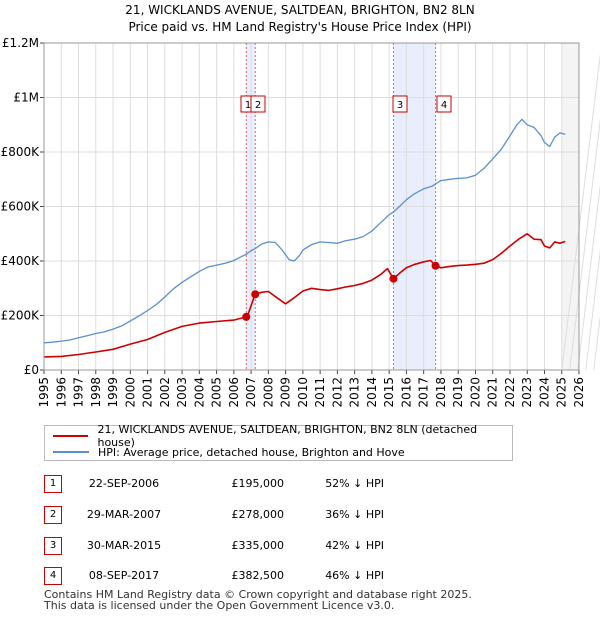  What do you see at coordinates (130, 392) in the screenshot?
I see `x-tick-label: 2000` at bounding box center [130, 392].